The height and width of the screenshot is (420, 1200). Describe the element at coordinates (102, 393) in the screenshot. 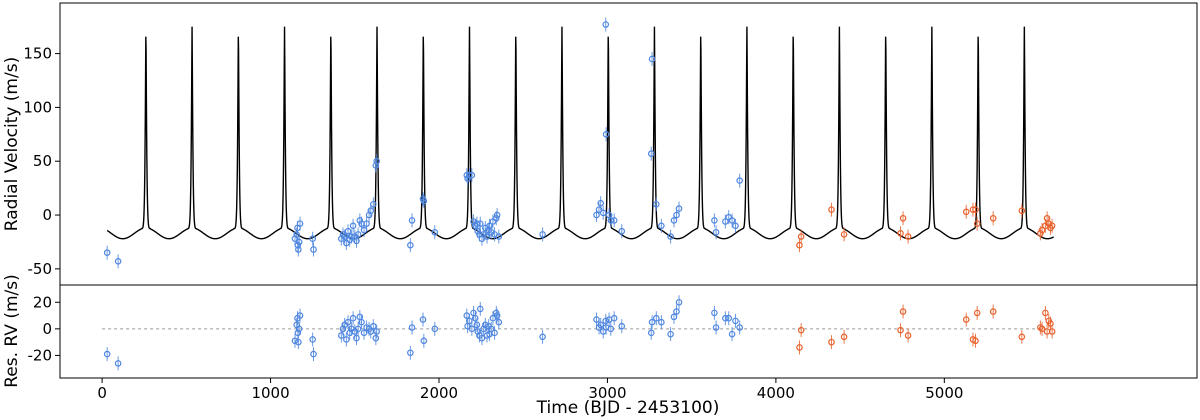

I see `x-tick-label: 0` at that location.